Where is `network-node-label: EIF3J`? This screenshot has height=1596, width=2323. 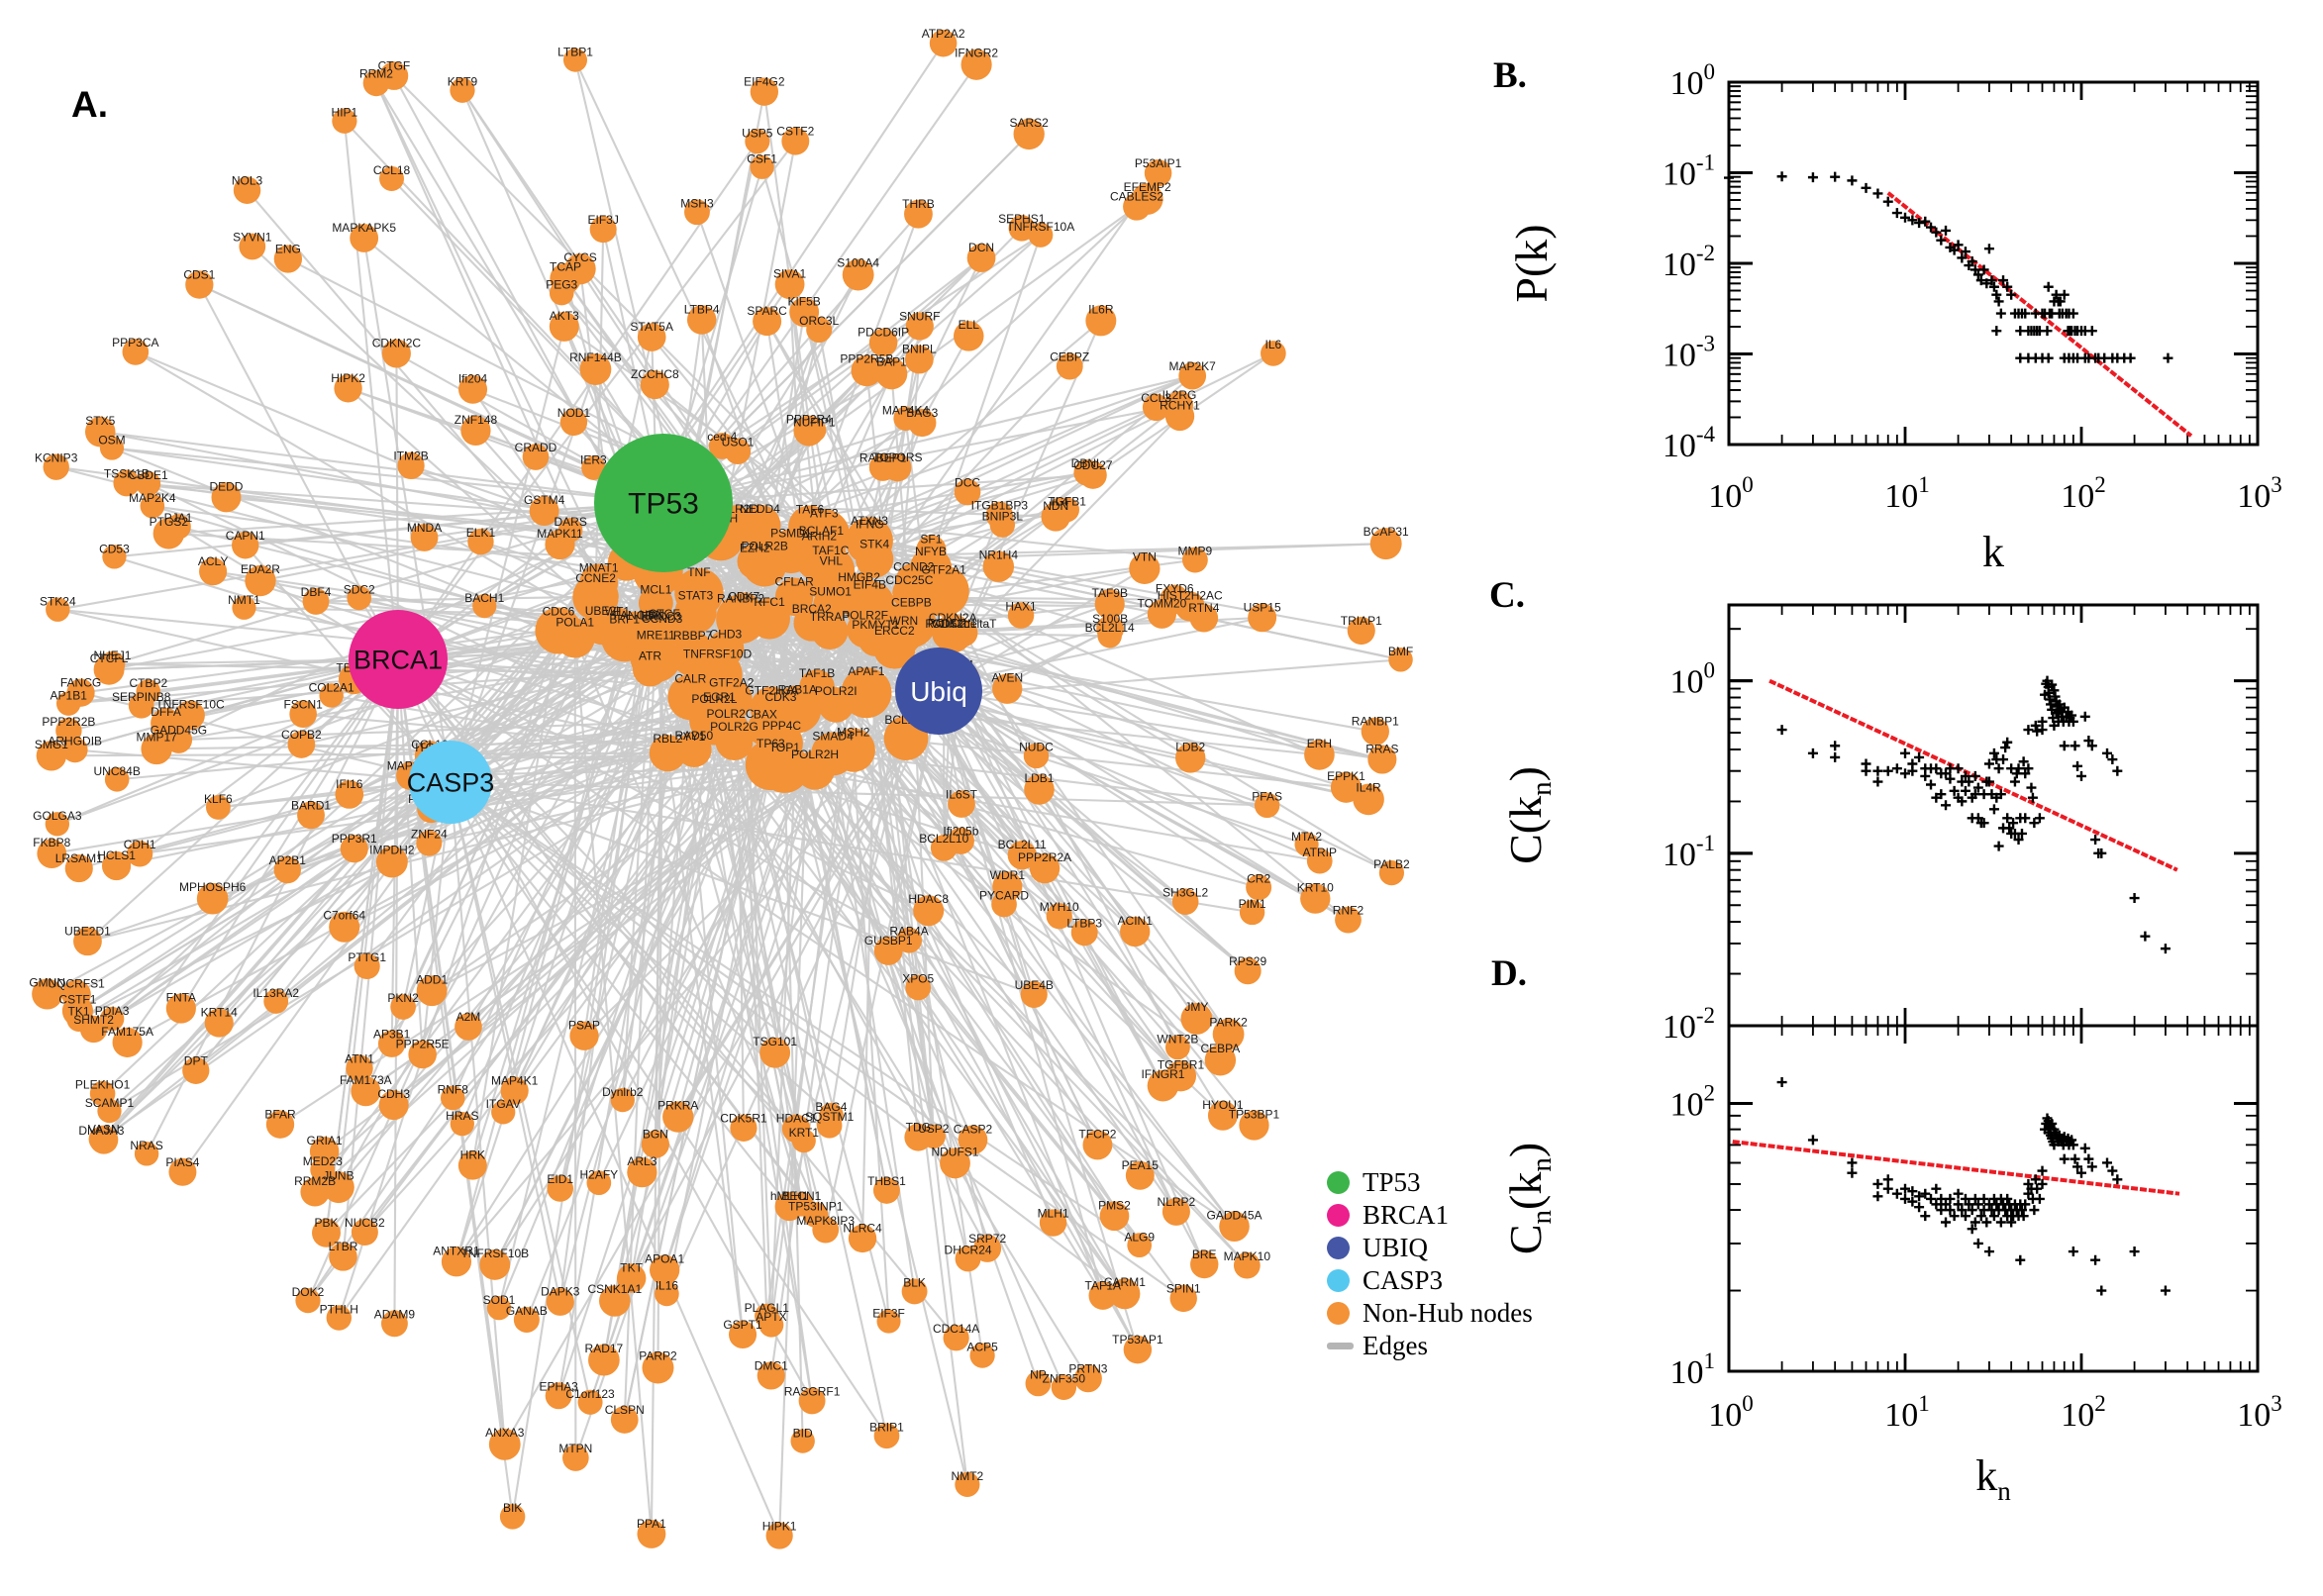
network-node-label: EIF3J is located at coordinates (603, 220).